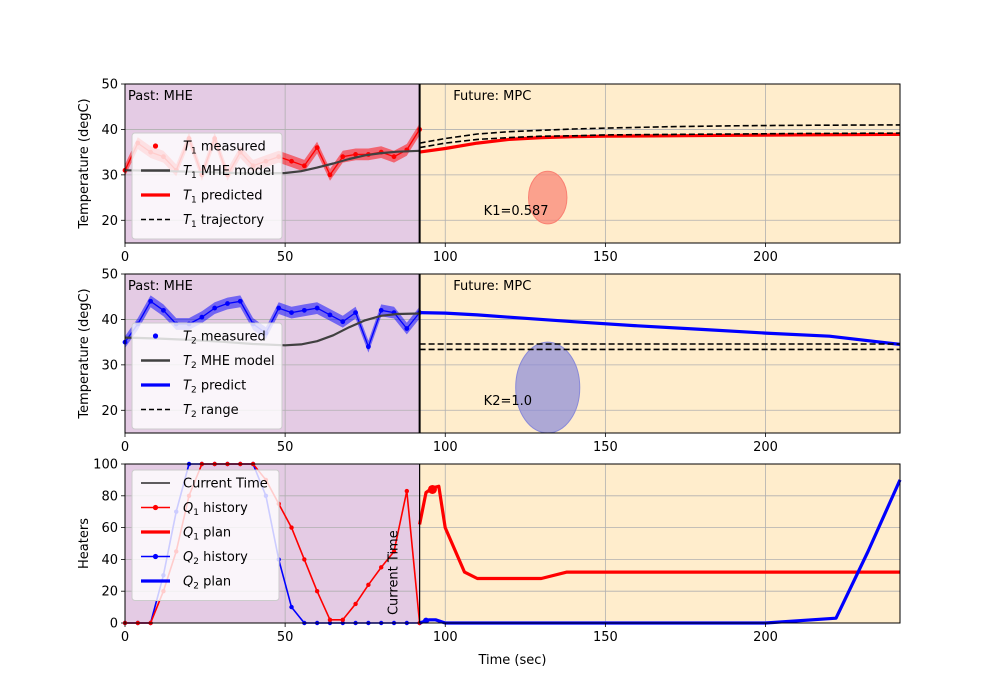  I want to click on legend-label: Q1 history, so click(215, 509).